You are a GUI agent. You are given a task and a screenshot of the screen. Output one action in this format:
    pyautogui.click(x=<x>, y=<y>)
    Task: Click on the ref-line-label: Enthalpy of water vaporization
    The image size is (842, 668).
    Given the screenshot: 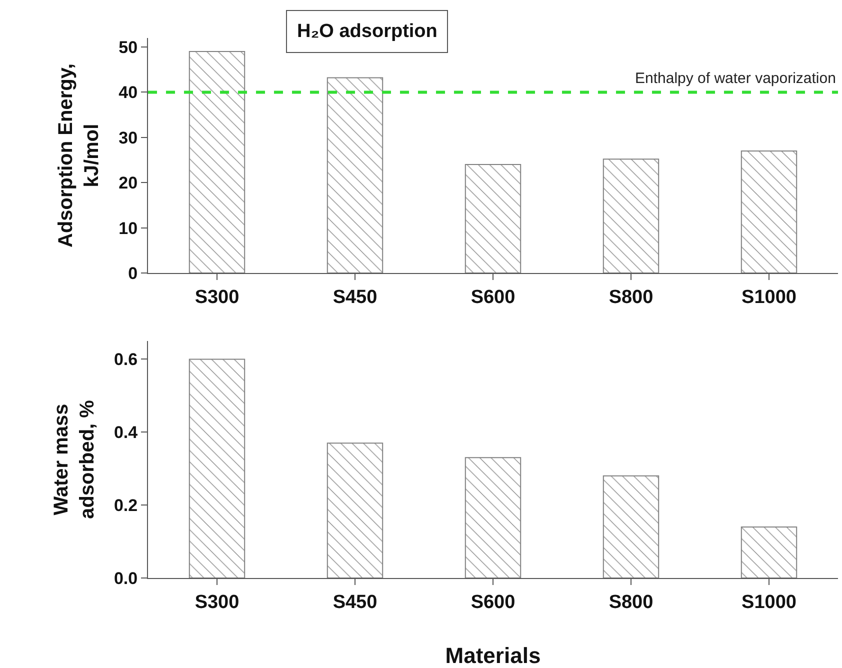 What is the action you would take?
    pyautogui.click(x=735, y=78)
    